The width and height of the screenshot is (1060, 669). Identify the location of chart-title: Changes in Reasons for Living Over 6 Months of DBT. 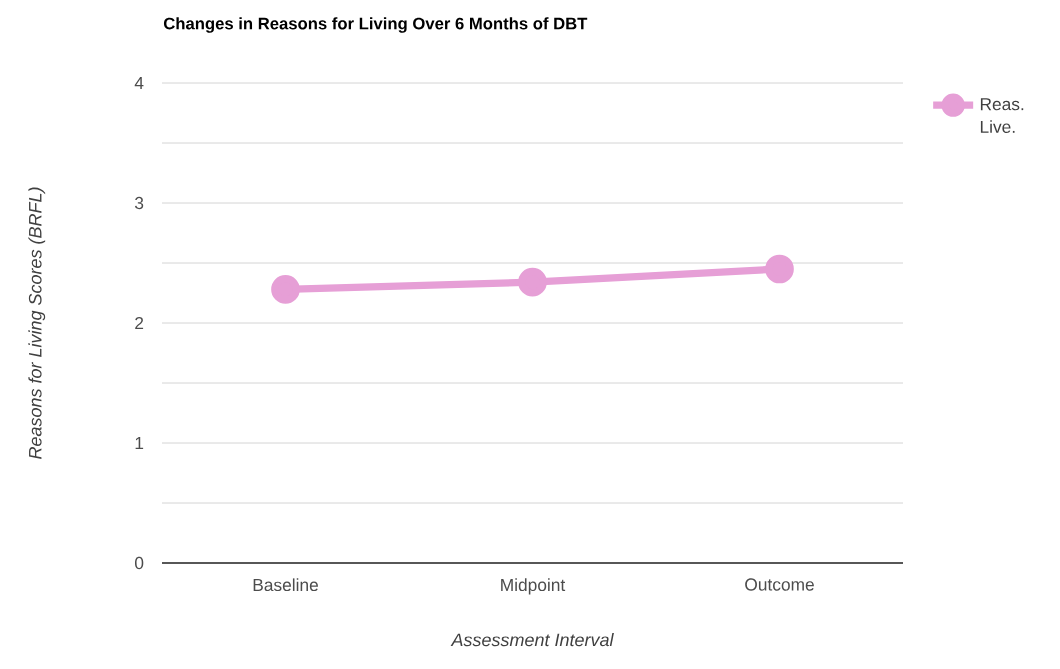
(375, 25).